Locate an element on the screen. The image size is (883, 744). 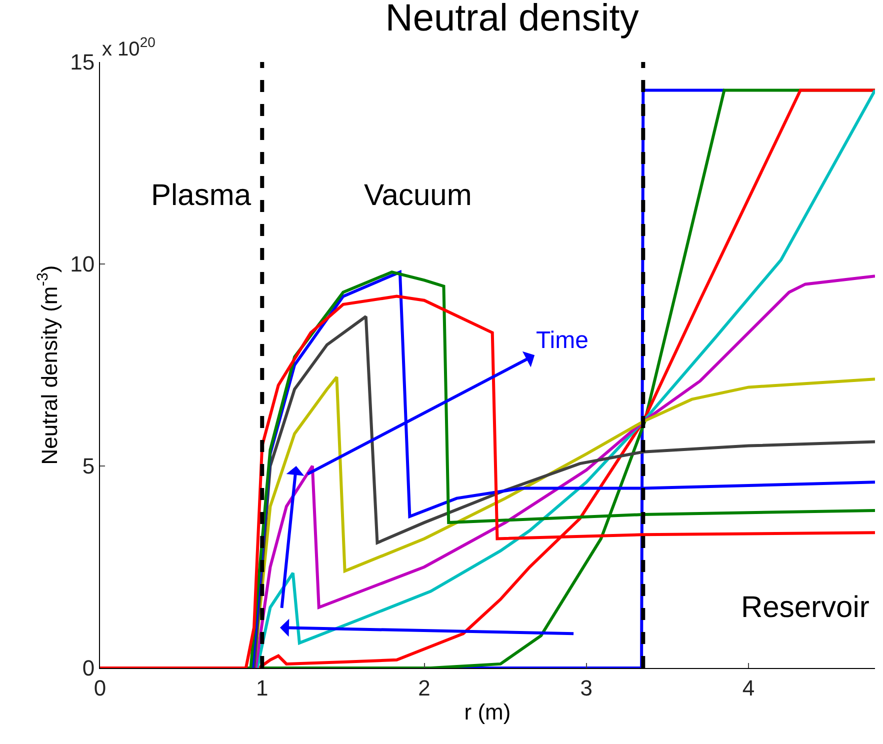
annotation: Time is located at coordinates (562, 340).